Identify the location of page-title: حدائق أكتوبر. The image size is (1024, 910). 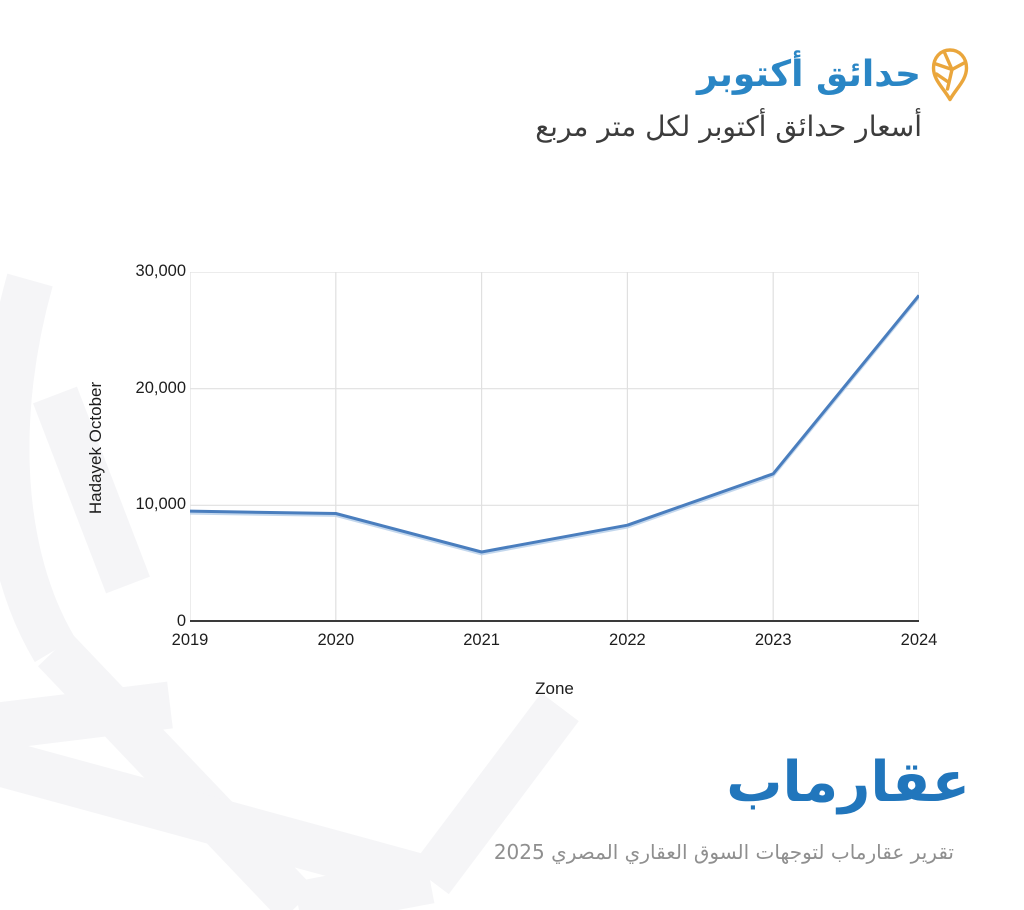
(808, 75).